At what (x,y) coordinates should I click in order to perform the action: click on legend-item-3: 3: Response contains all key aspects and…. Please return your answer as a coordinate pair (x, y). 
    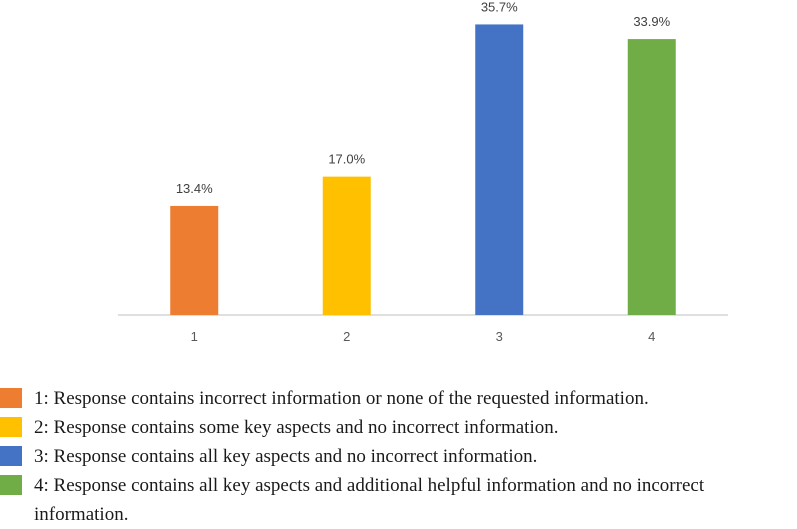
    Looking at the image, I should click on (398, 456).